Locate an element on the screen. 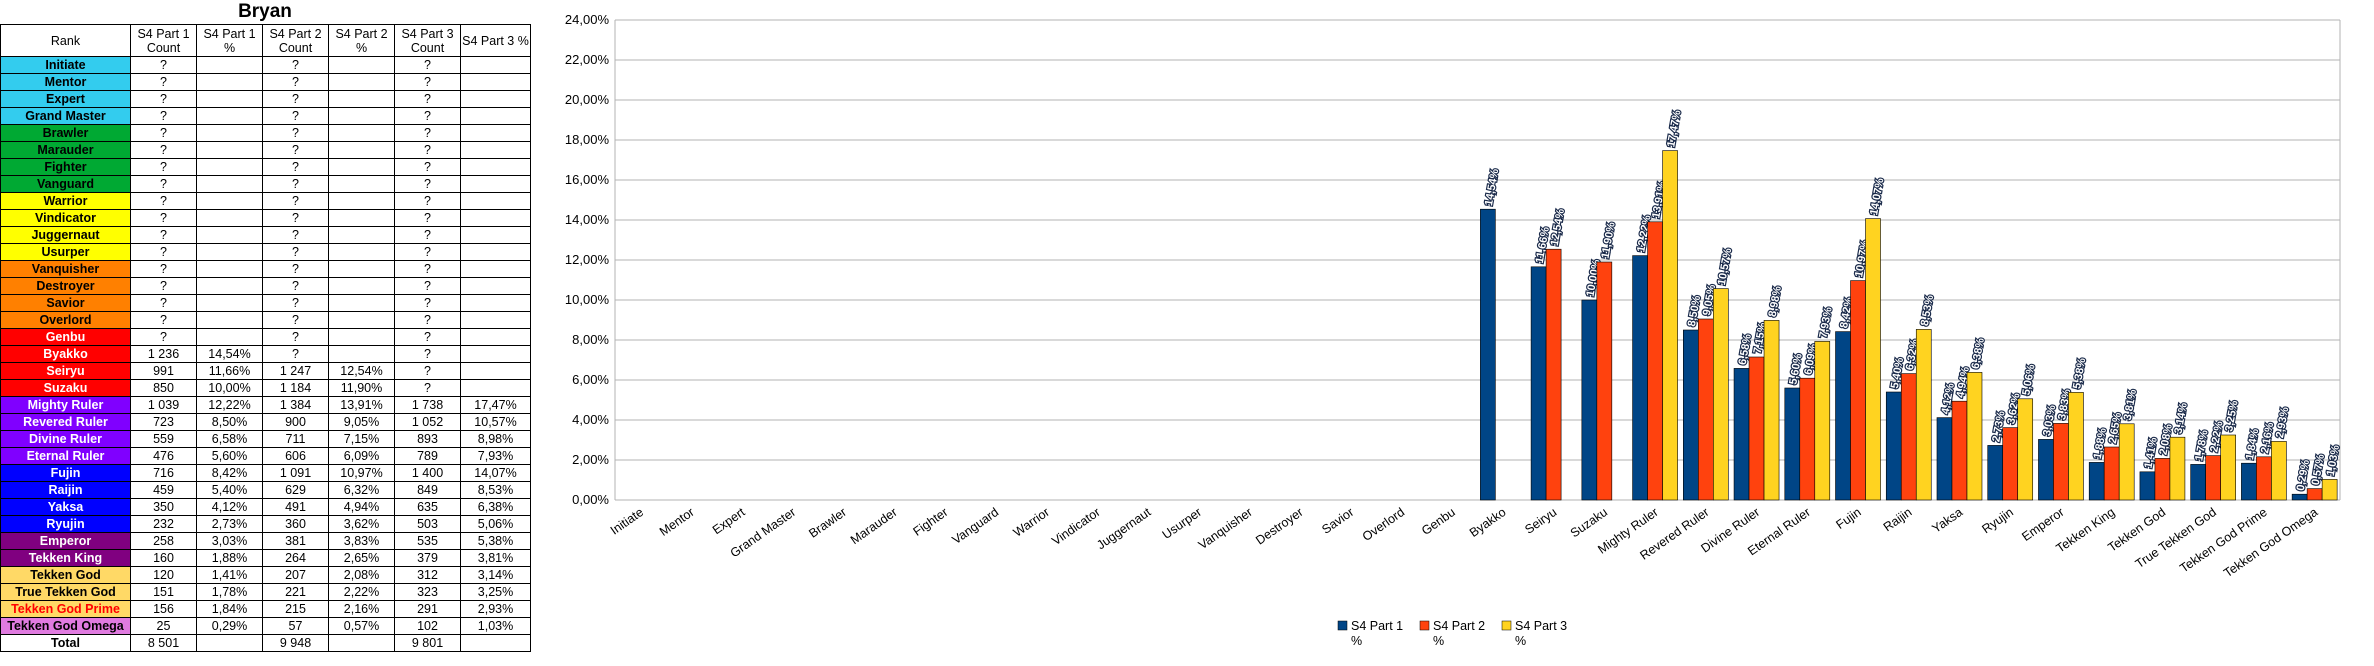 The height and width of the screenshot is (666, 2374). value-cell: 8,50% is located at coordinates (229, 422).